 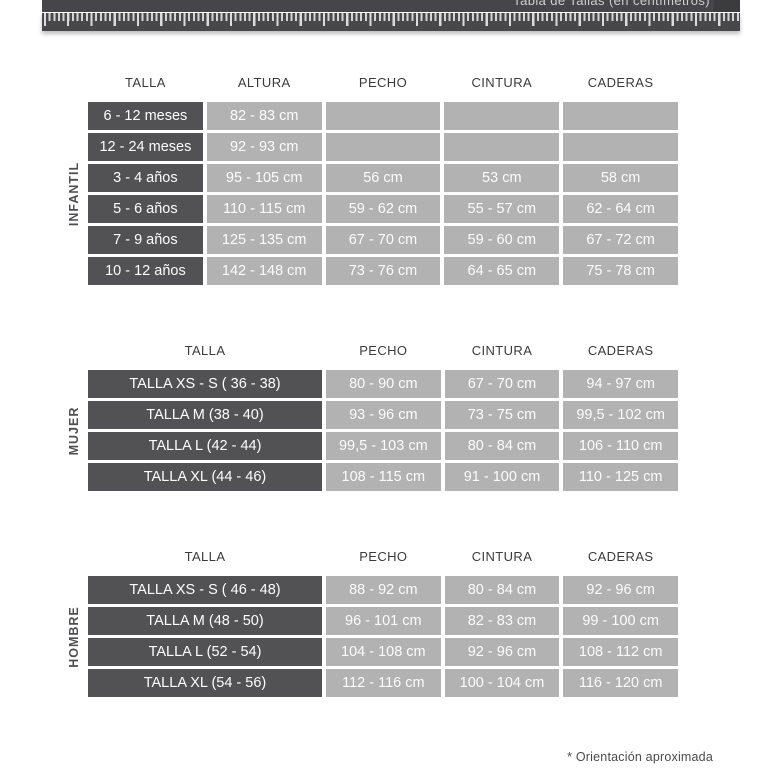 I want to click on footnote: * Orientación aproximada, so click(x=640, y=757).